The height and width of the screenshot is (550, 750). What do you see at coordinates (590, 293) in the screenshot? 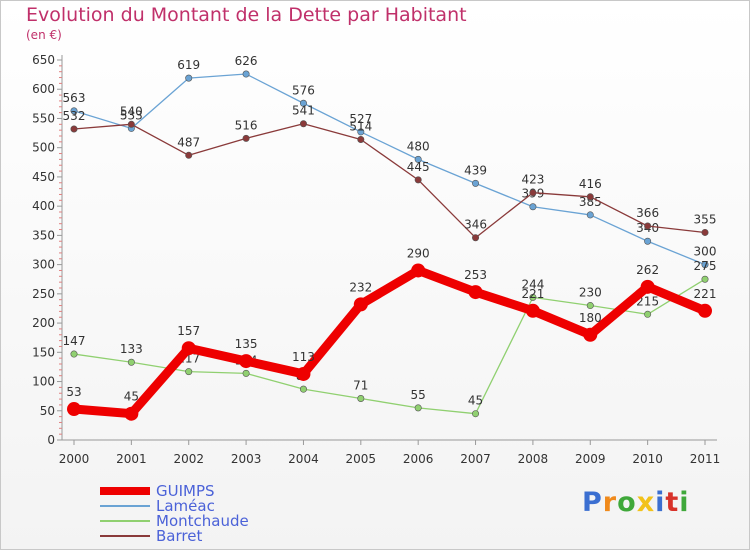
I see `data-label: 230` at bounding box center [590, 293].